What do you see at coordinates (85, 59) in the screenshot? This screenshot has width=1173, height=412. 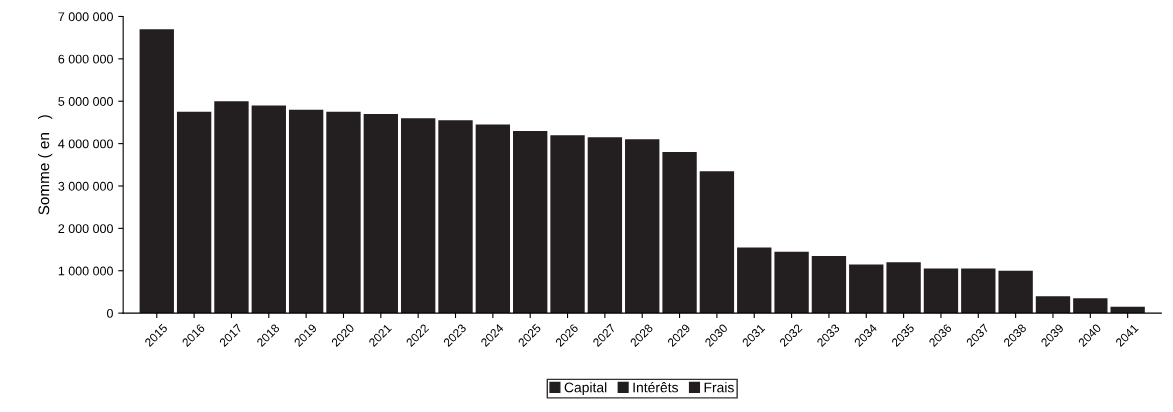 I see `y-tick-label: 6 000 000` at bounding box center [85, 59].